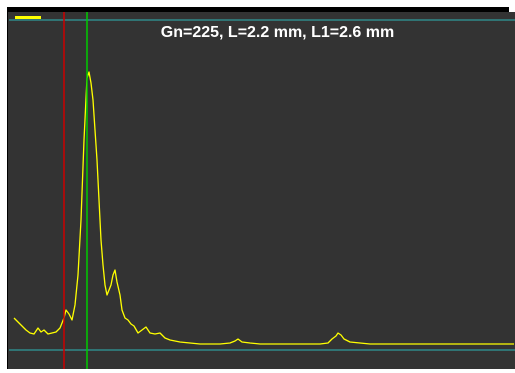 The image size is (515, 373). I want to click on measurement-readout: Gn=225, L=2.2 mm, L1=2.6 mm, so click(277, 32).